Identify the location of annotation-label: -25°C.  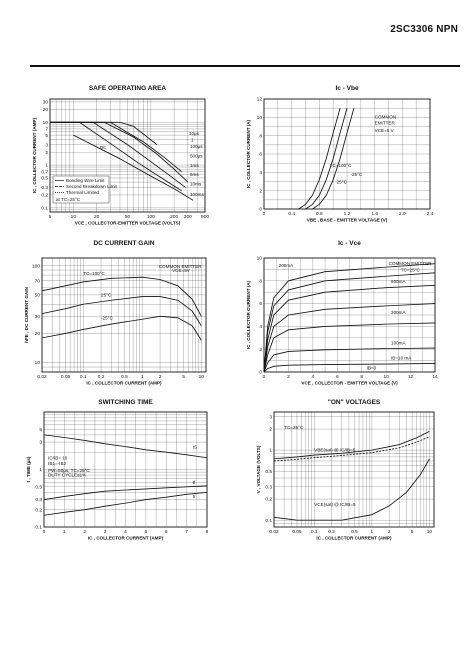
(107, 317).